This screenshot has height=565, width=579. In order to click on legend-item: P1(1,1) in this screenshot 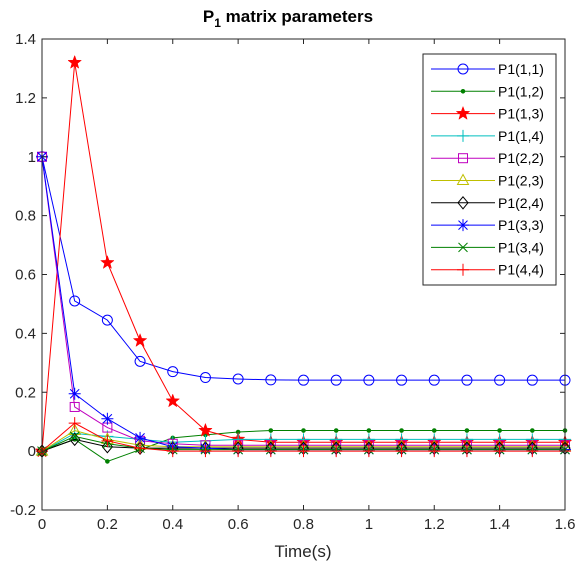, I will do `click(487, 69)`.